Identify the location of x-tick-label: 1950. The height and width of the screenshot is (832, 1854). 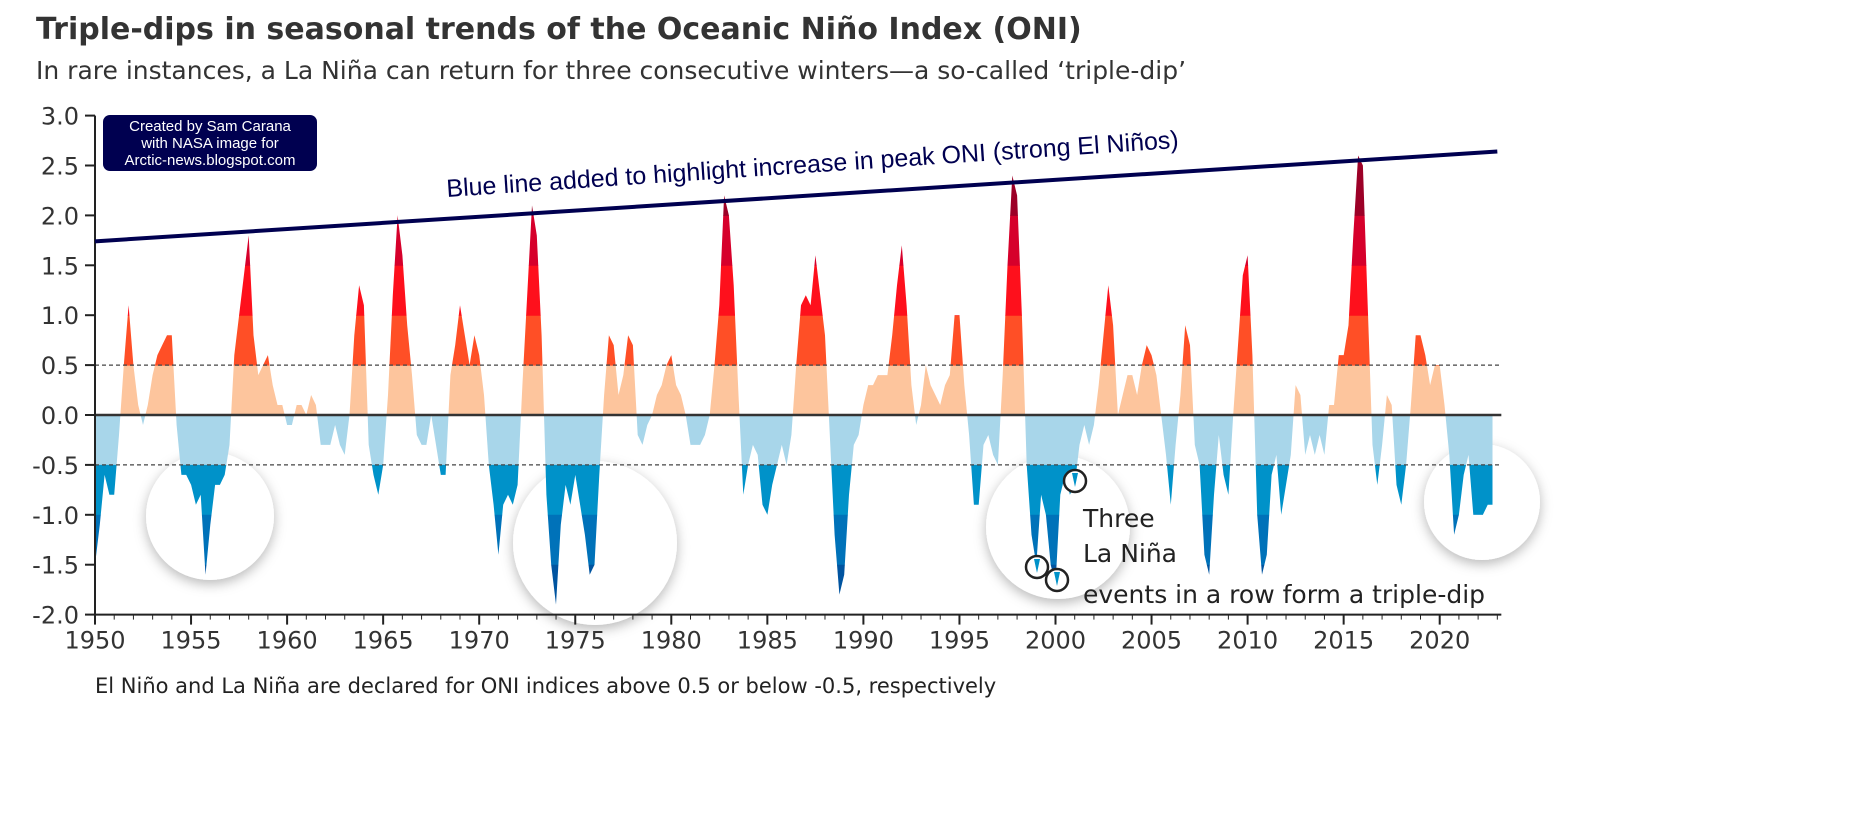
(94, 641).